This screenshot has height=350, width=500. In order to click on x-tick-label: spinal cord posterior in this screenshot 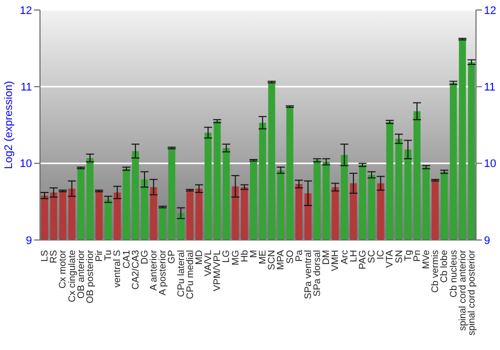, I will do `click(472, 293)`.